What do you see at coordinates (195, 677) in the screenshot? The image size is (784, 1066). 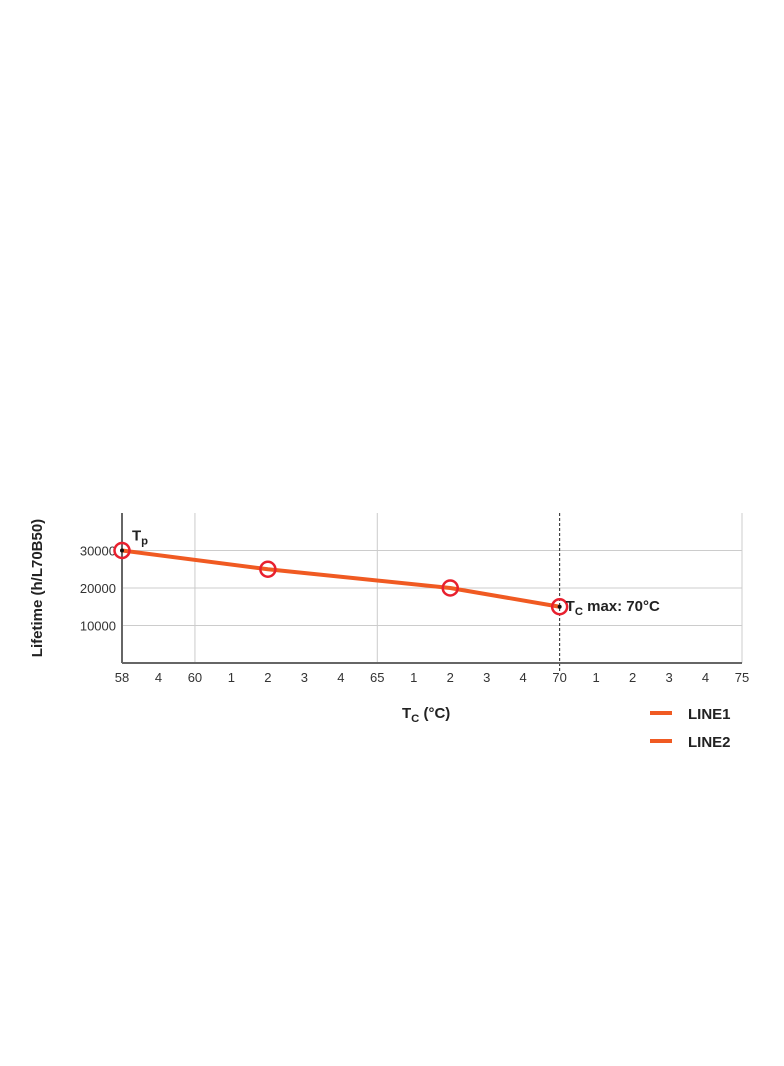 I see `x-tick-label: 60` at bounding box center [195, 677].